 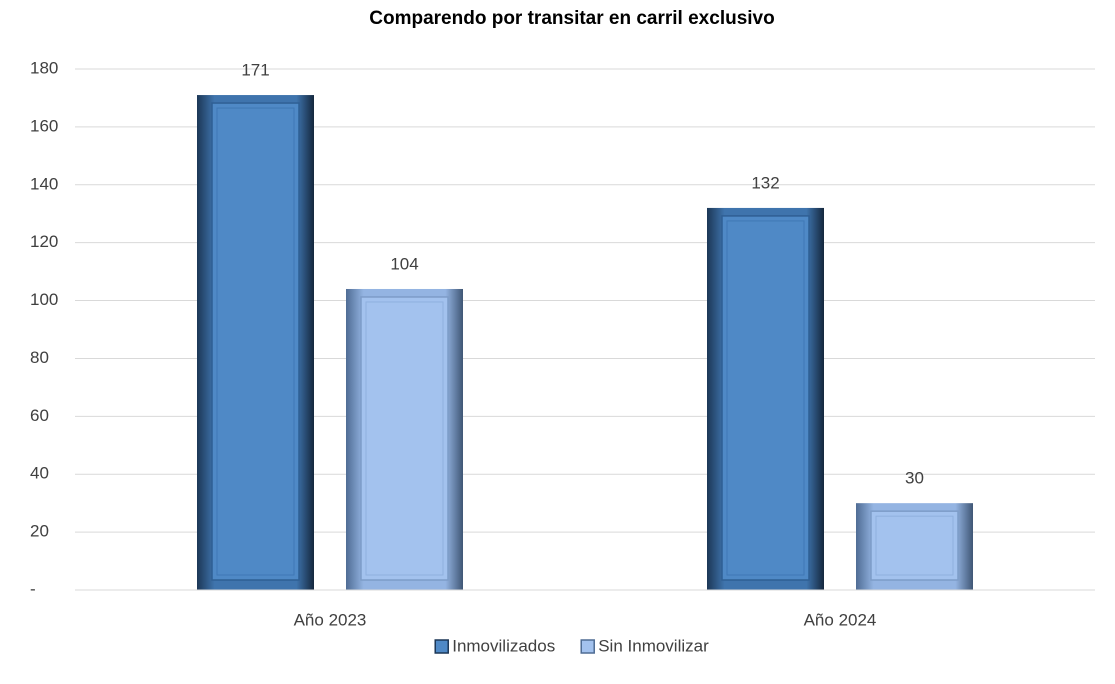 What do you see at coordinates (404, 263) in the screenshot?
I see `data-label: 104` at bounding box center [404, 263].